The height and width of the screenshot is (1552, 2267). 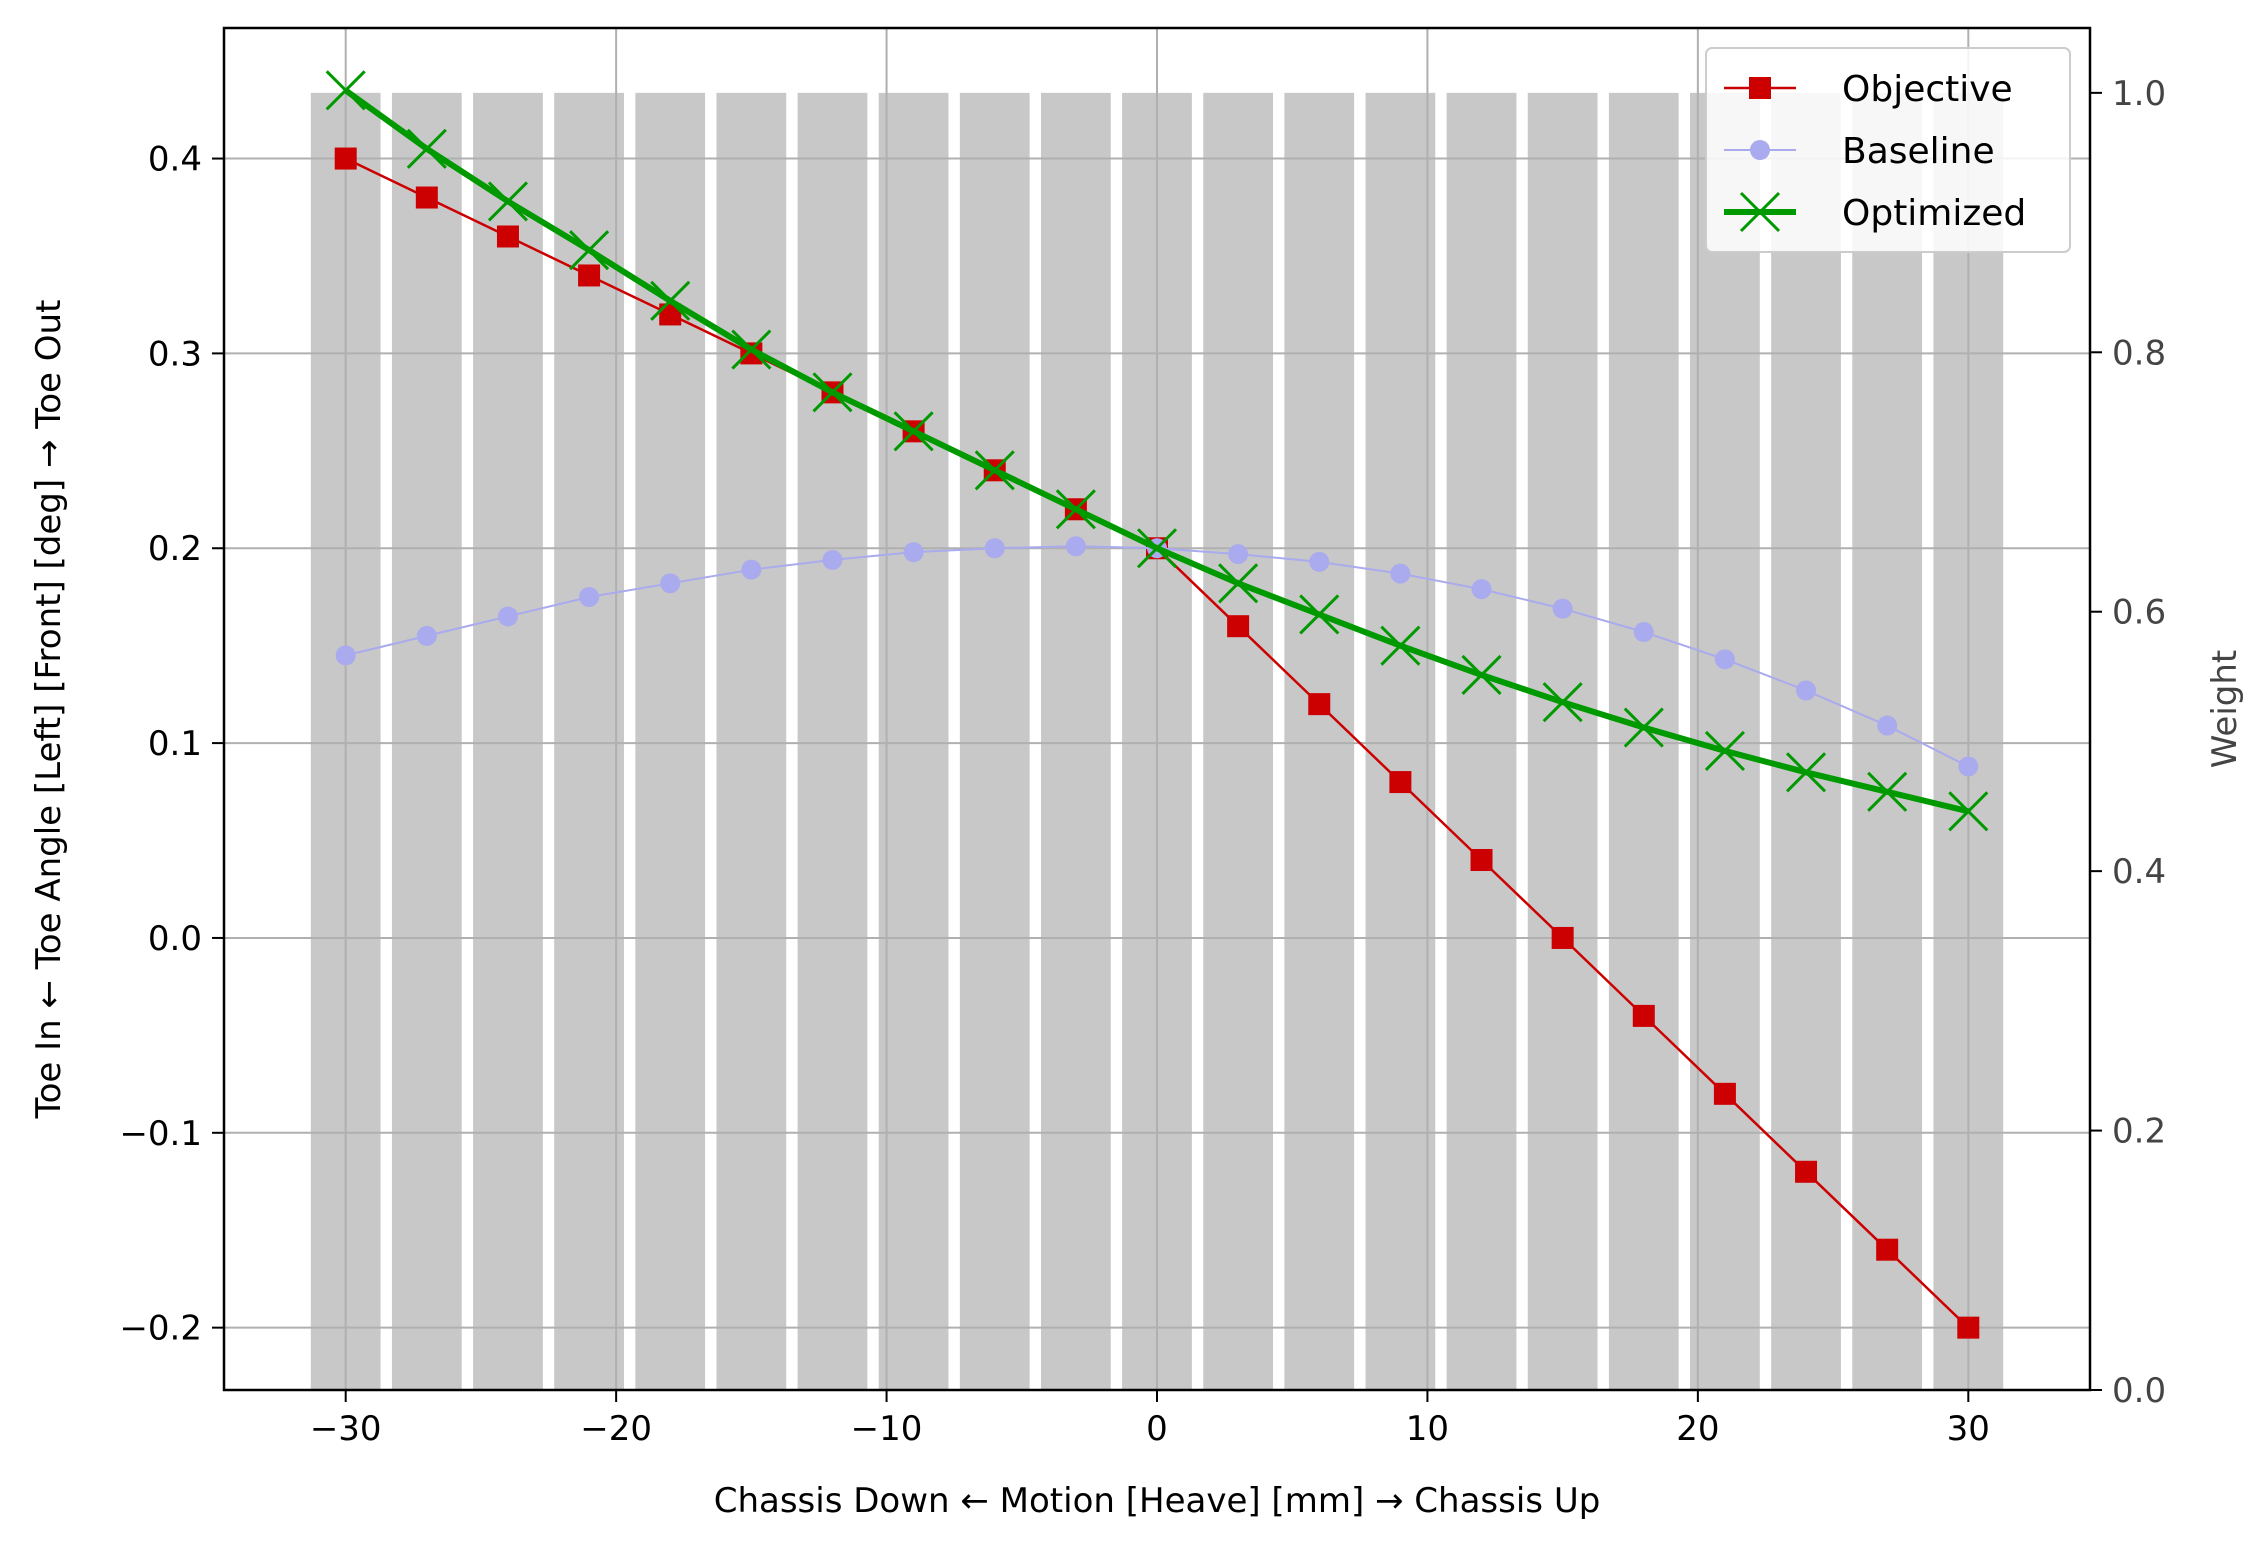 What do you see at coordinates (2139, 872) in the screenshot?
I see `y2-tick-label: 0.4` at bounding box center [2139, 872].